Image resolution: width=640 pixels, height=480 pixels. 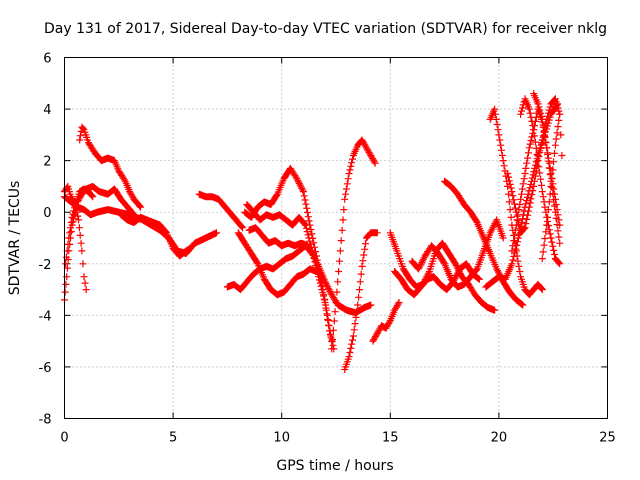 I want to click on y-axis-label: SDTVAR / TECUs, so click(x=15, y=238).